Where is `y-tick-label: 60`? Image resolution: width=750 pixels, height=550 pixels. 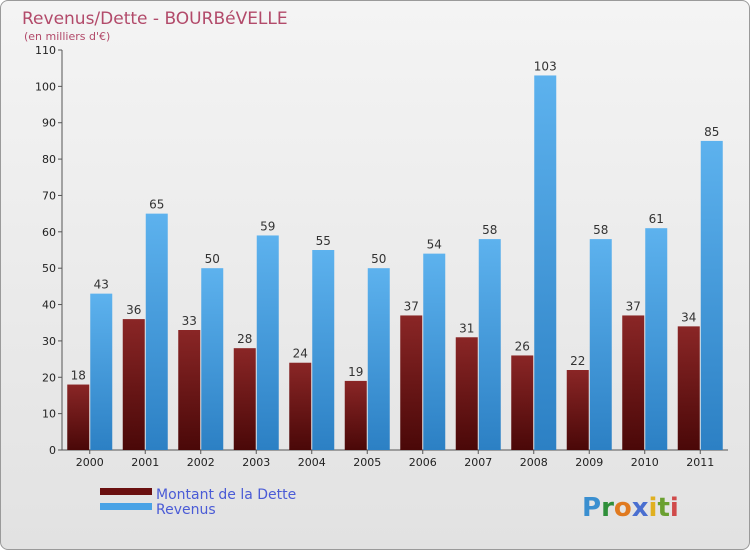
y-tick-label: 60 is located at coordinates (49, 232).